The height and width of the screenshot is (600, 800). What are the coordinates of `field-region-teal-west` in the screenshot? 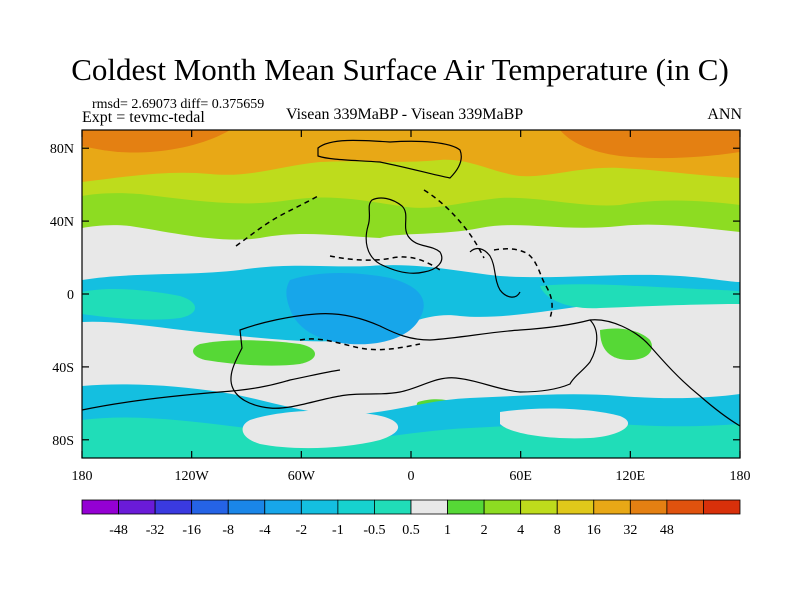 It's located at (138, 304).